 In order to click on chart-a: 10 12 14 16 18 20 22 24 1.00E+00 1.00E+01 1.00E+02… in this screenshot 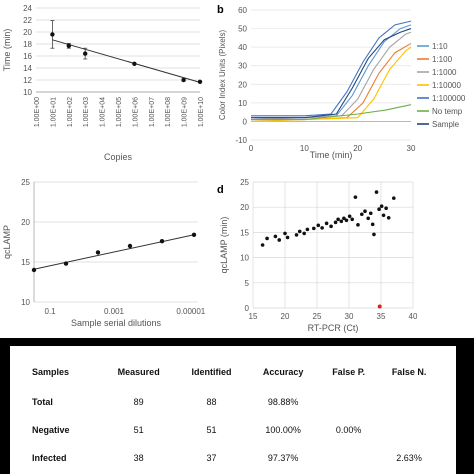, I will do `click(103, 83)`.